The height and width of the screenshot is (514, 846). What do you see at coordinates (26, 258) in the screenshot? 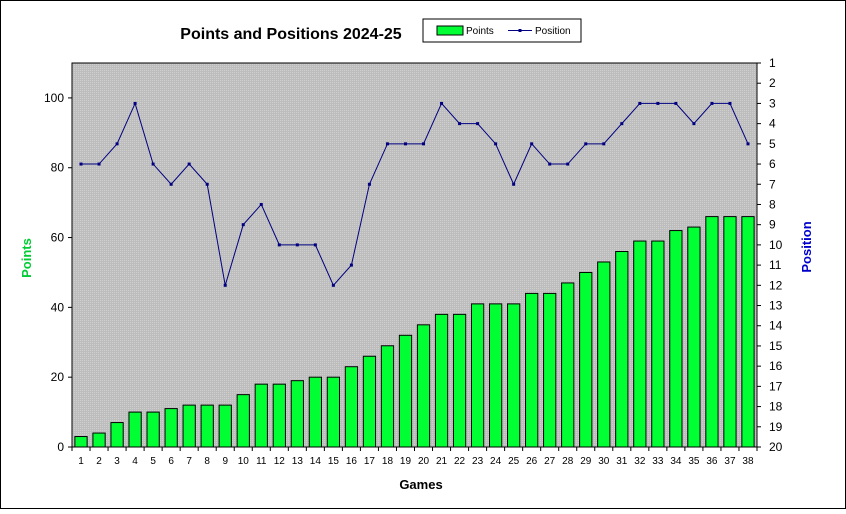
I see `y-axis-label: Points` at bounding box center [26, 258].